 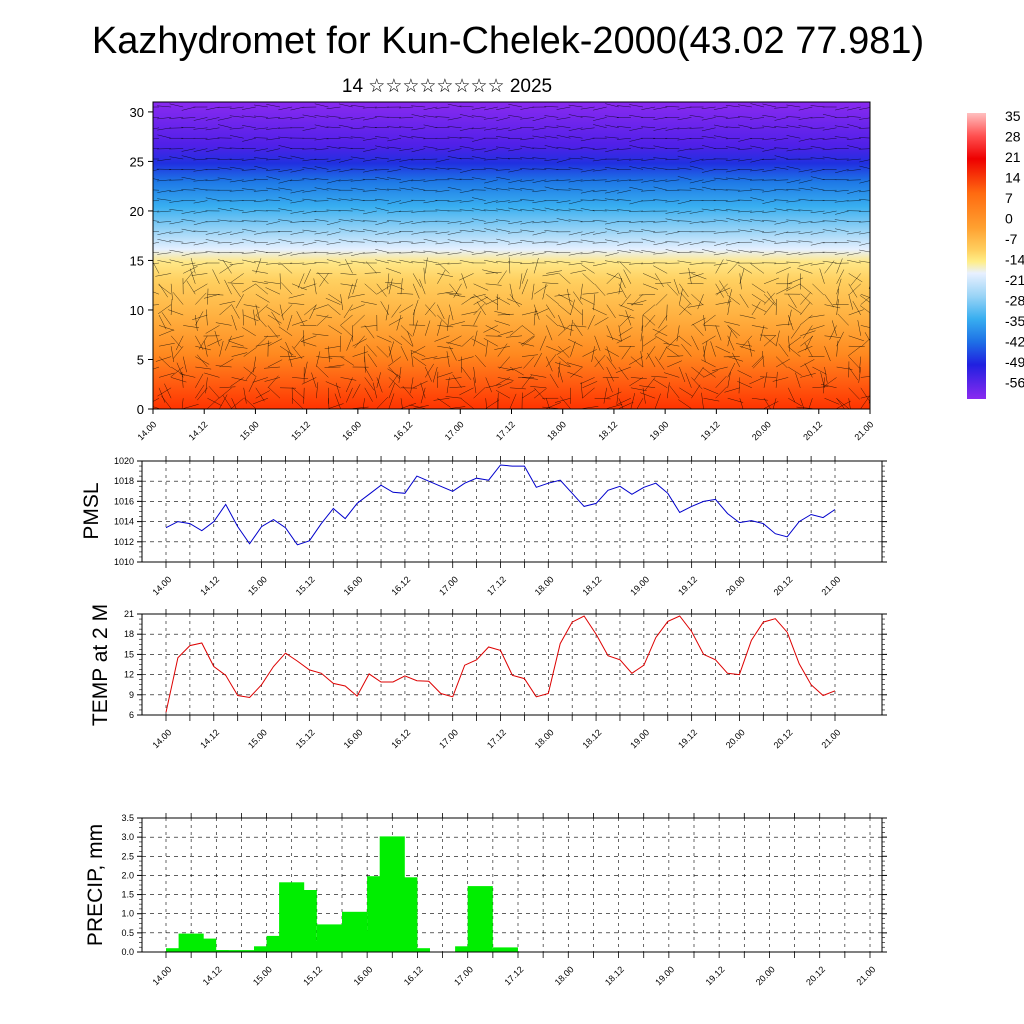 What do you see at coordinates (1009, 198) in the screenshot?
I see `colorbar-label: 7` at bounding box center [1009, 198].